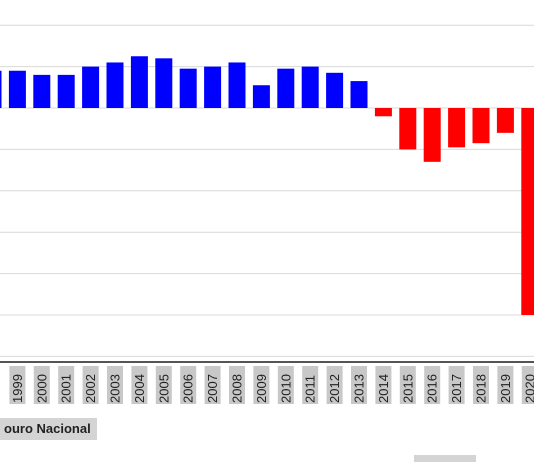  Describe the element at coordinates (505, 388) in the screenshot. I see `tick-label-2019: 2019` at that location.